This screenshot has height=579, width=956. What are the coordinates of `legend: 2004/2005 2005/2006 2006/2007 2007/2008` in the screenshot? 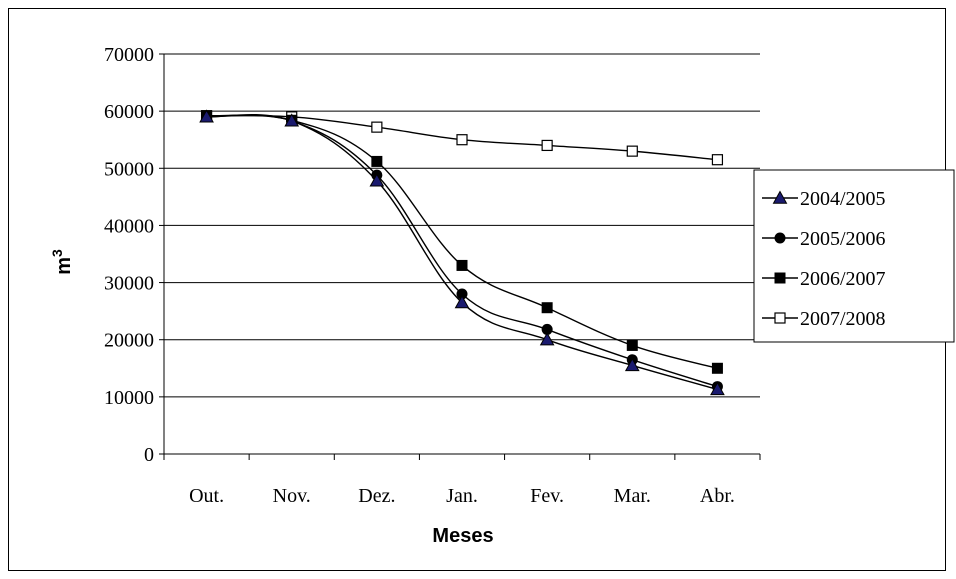 It's located at (854, 256).